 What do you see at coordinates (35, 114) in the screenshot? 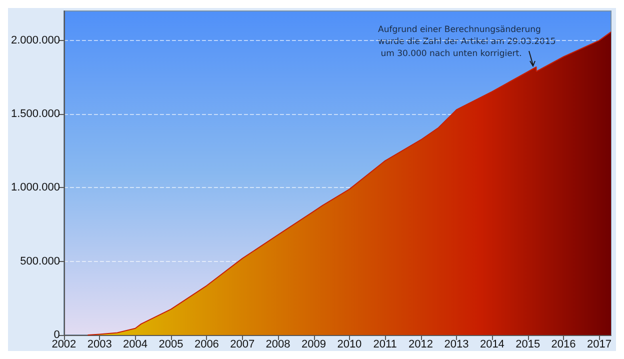
I see `y-tick-label: 1.500.000` at bounding box center [35, 114].